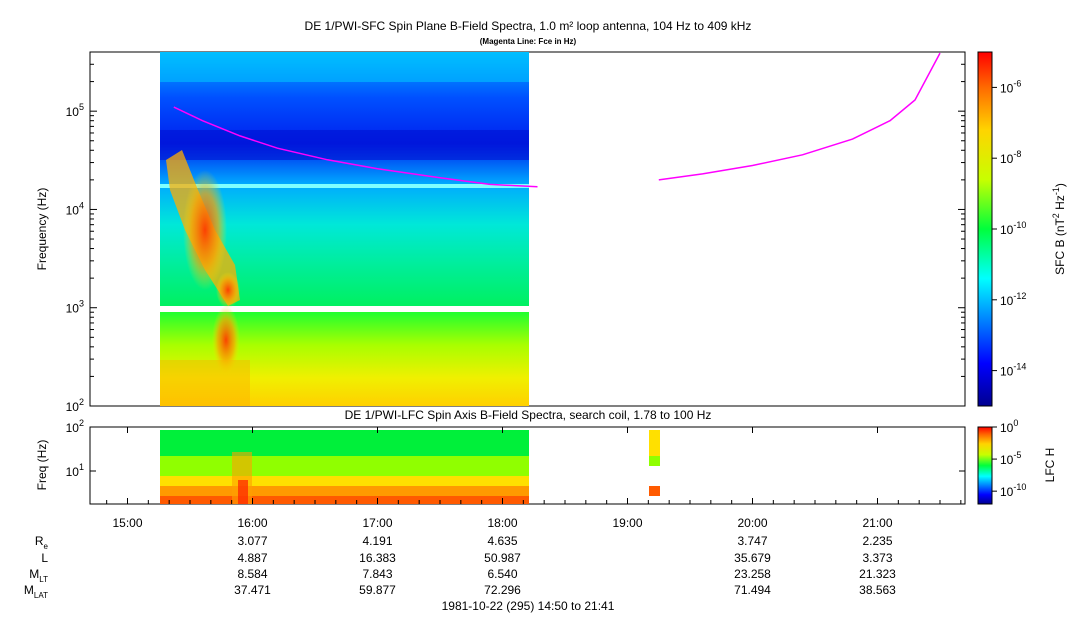  What do you see at coordinates (205, 383) in the screenshot?
I see `sfc-lower-warm` at bounding box center [205, 383].